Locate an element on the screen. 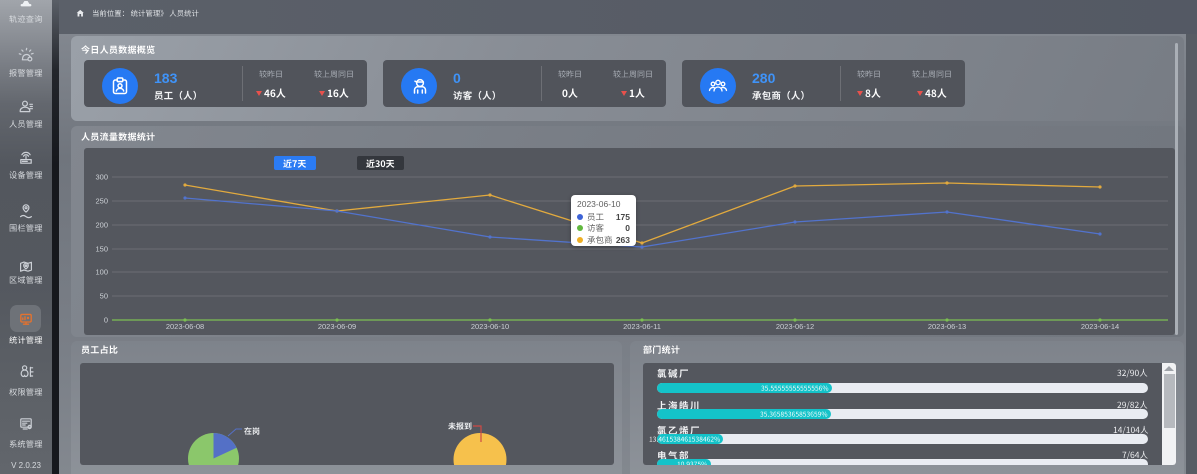 The height and width of the screenshot is (474, 1197). svg-text: 2023-06-10 is located at coordinates (490, 326).